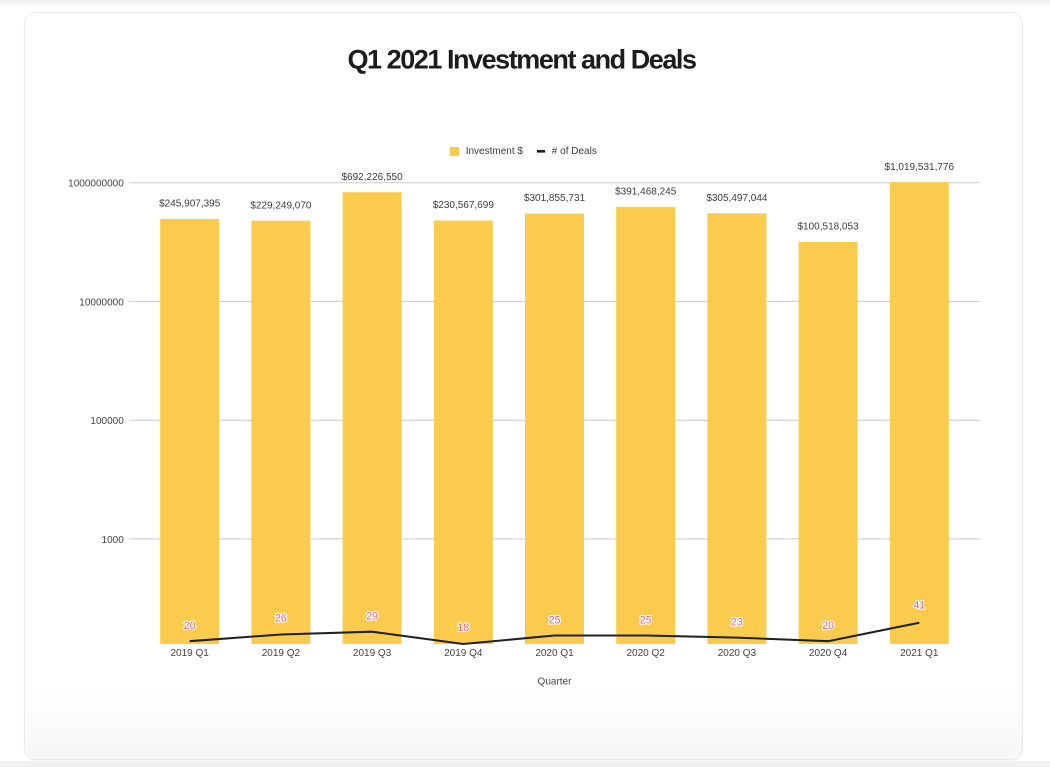 This screenshot has width=1050, height=767. I want to click on svg-text: 2020 Q2, so click(646, 653).